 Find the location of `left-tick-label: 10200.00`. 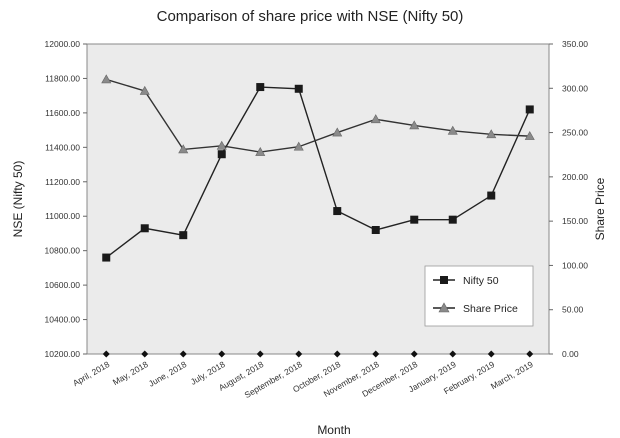

left-tick-label: 10200.00 is located at coordinates (63, 354).